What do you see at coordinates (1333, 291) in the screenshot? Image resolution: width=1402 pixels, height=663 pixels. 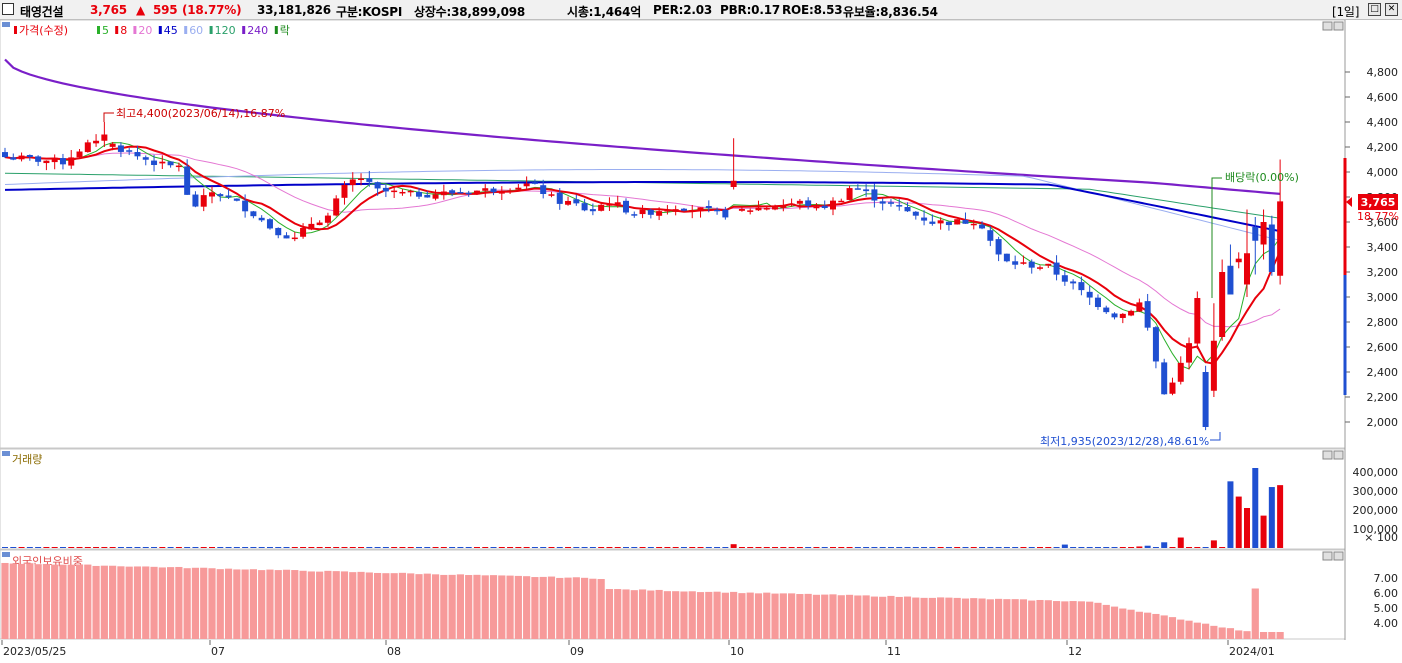 I see `panel-buttons` at bounding box center [1333, 291].